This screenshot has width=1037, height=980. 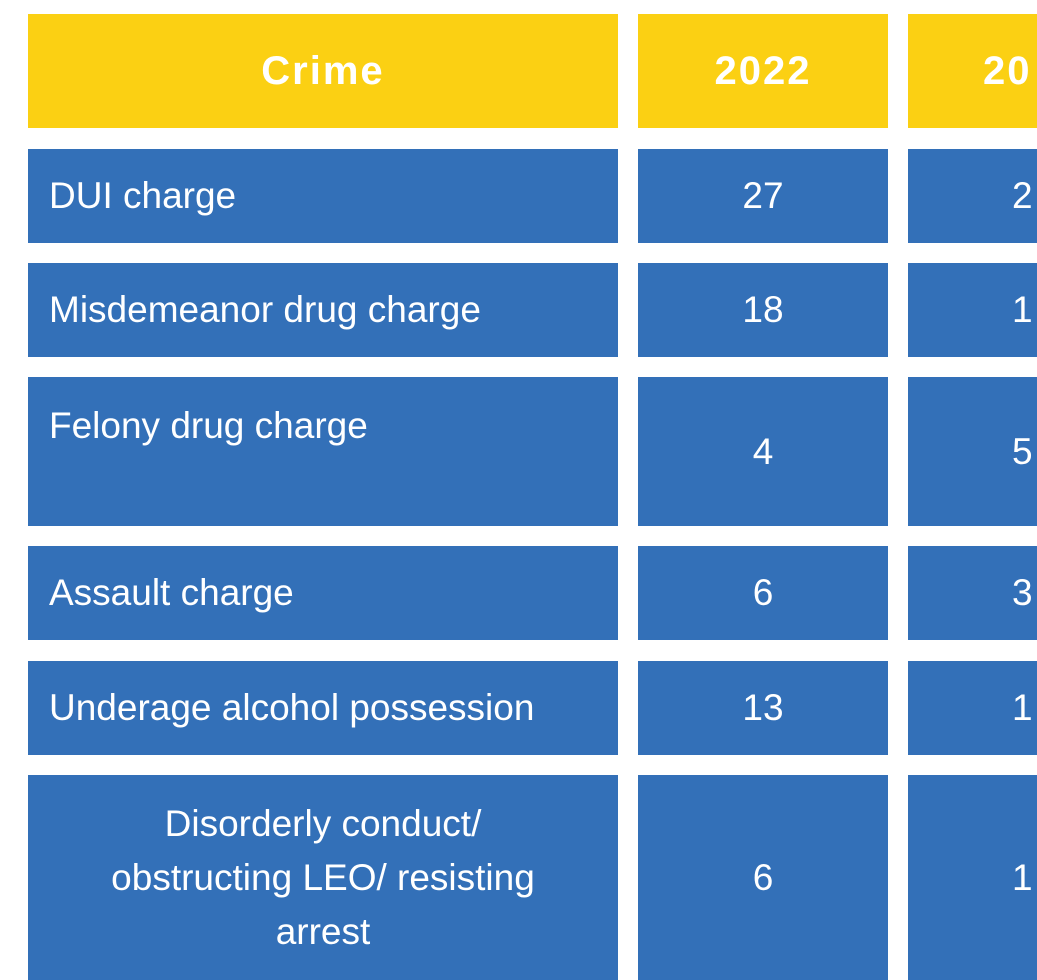 I want to click on header-cell-text: Crime, so click(x=323, y=70).